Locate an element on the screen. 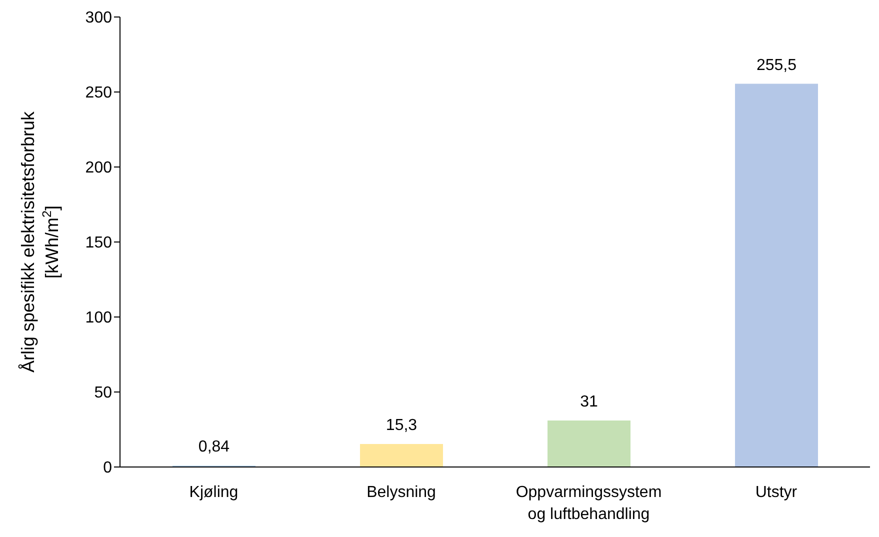  data-label: 15,3 is located at coordinates (402, 425).